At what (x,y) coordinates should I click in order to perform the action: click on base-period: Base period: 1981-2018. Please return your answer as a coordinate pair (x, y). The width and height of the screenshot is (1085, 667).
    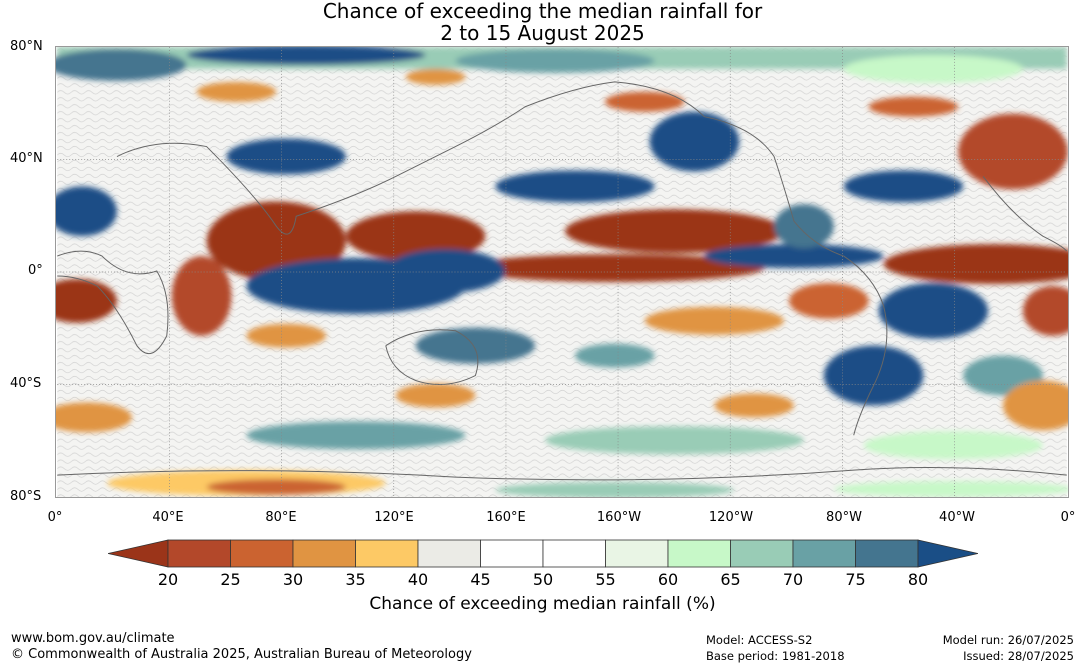
    Looking at the image, I should click on (775, 656).